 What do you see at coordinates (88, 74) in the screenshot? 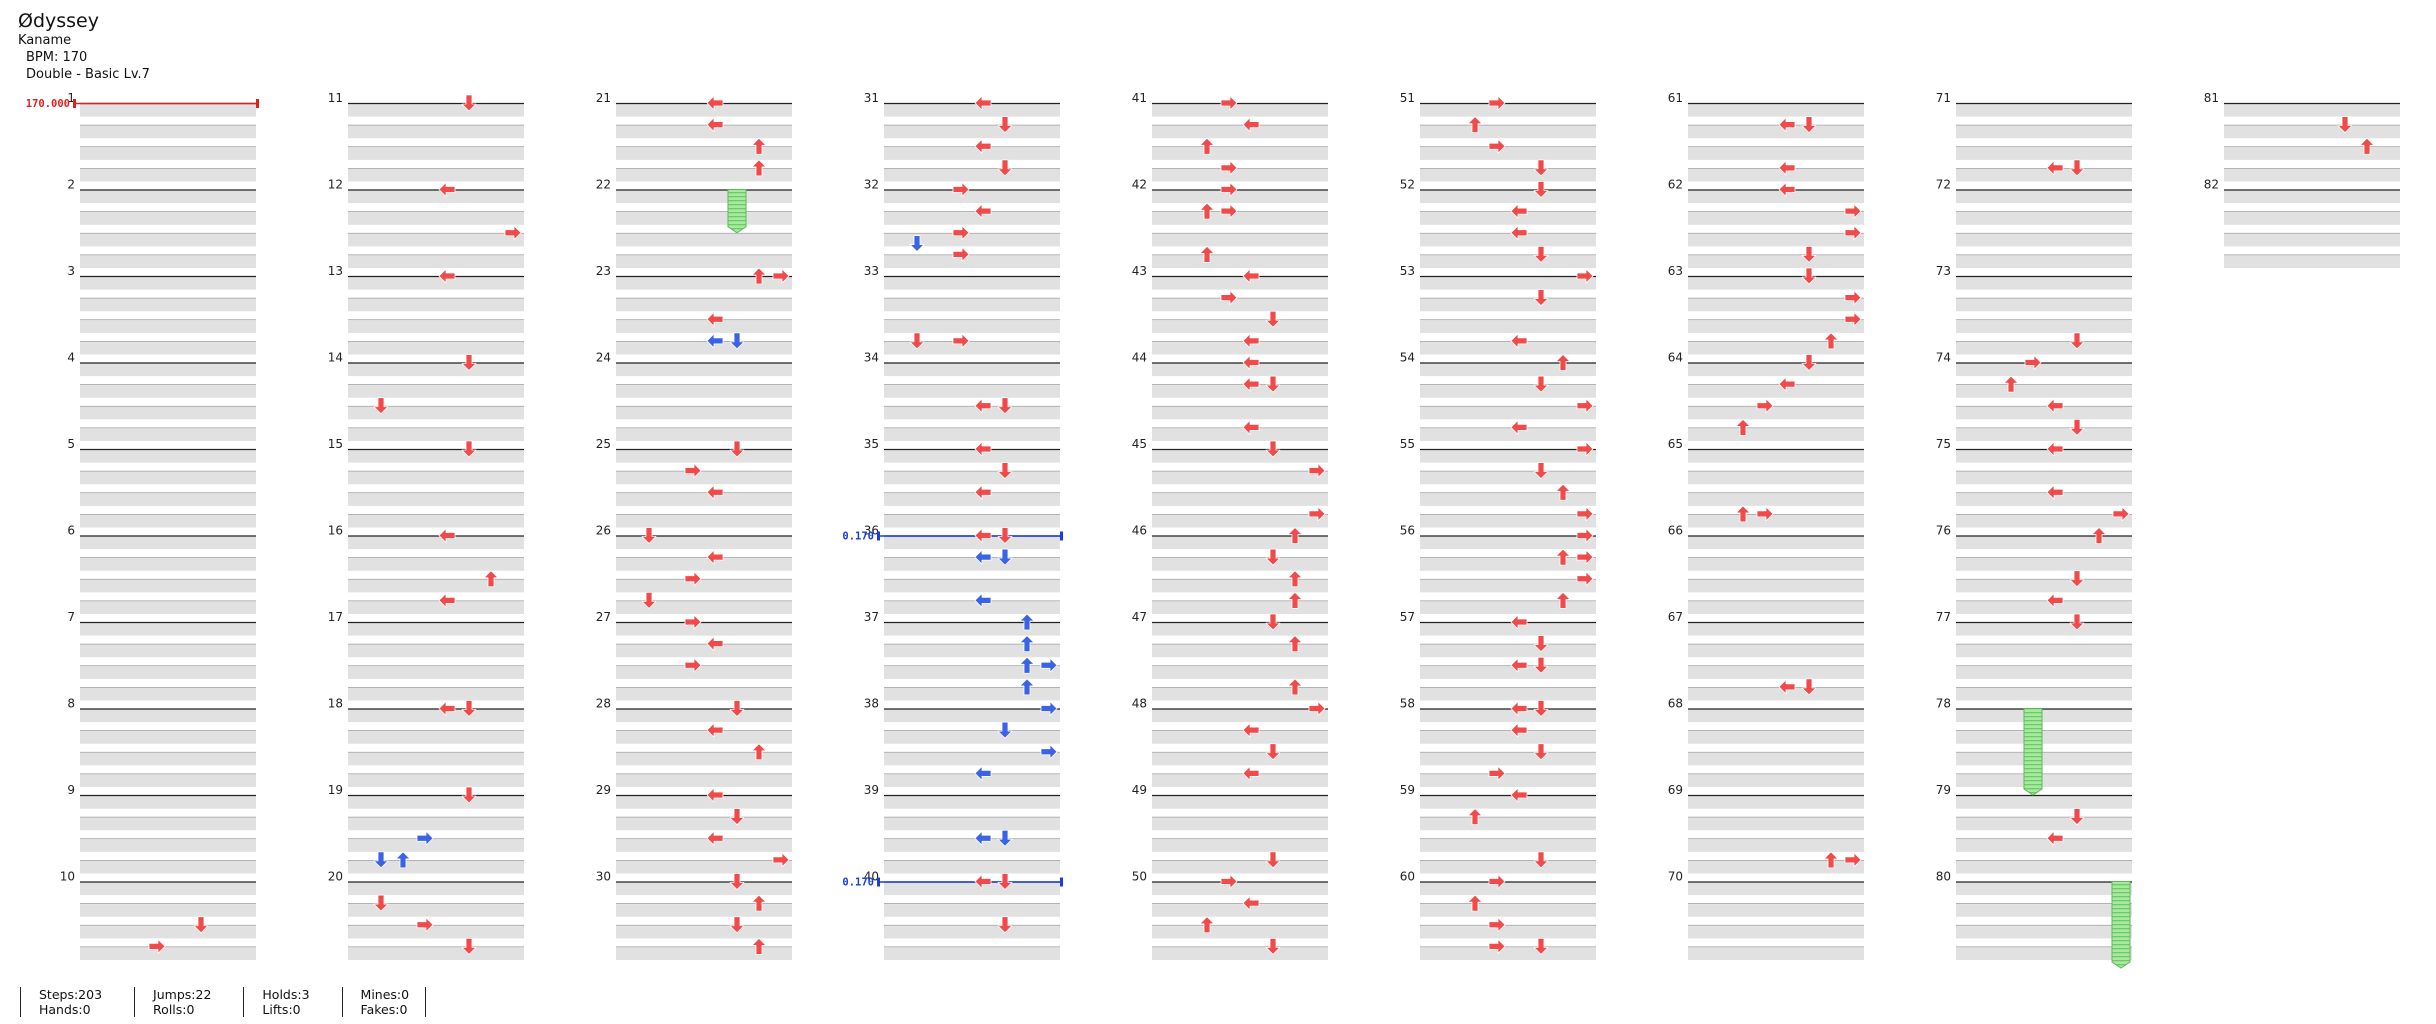
I see `difficulty-label: Double - Basic Lv.7` at bounding box center [88, 74].